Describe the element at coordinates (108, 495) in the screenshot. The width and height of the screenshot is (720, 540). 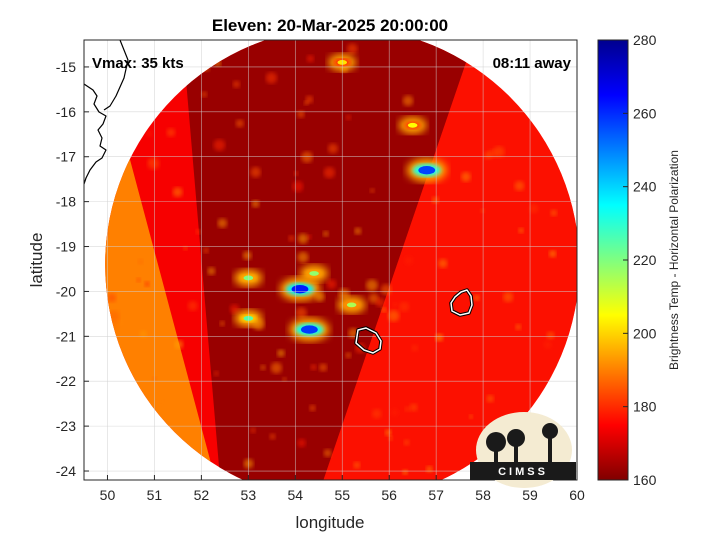
I see `x-tick-label: 50` at that location.